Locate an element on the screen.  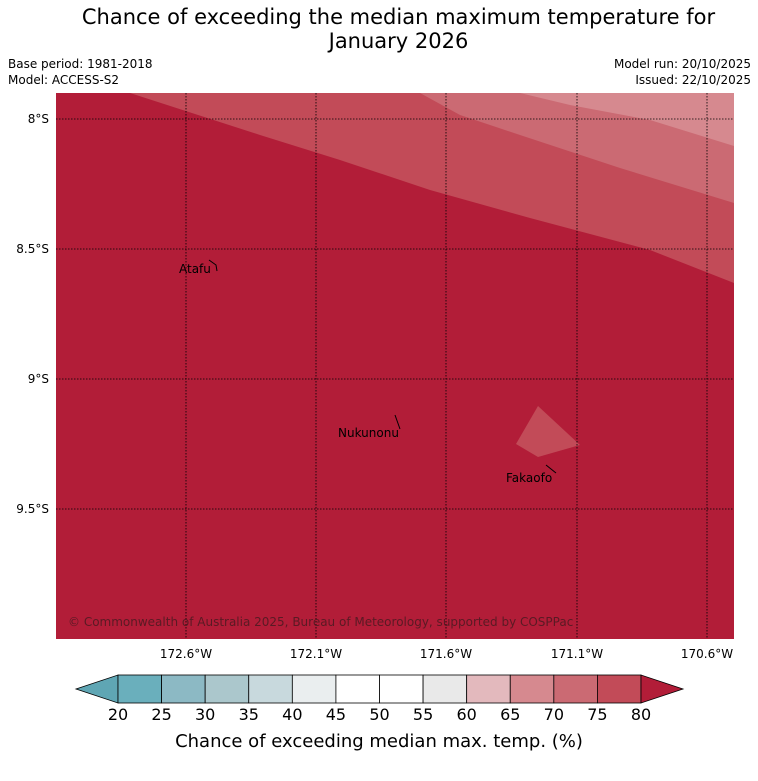
lat-label: 9.5°S is located at coordinates (32, 509).